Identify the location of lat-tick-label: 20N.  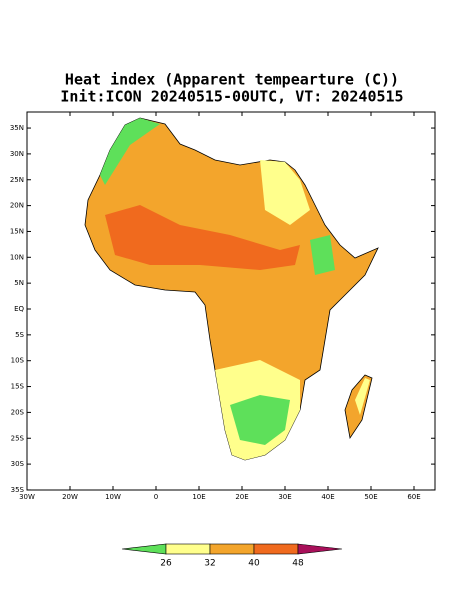
(17, 206).